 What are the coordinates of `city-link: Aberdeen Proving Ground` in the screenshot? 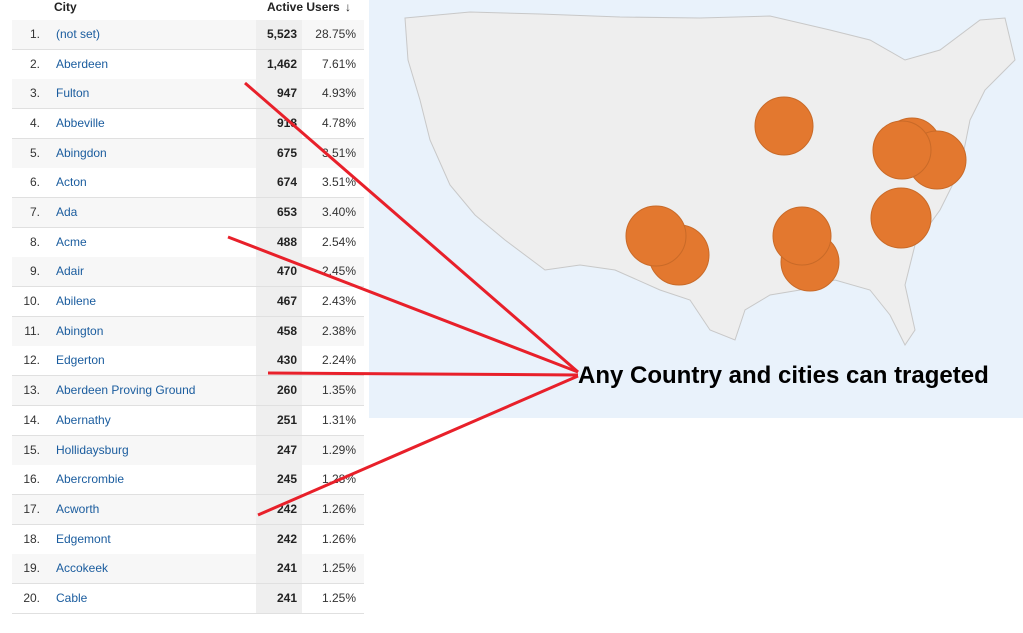 It's located at (126, 390).